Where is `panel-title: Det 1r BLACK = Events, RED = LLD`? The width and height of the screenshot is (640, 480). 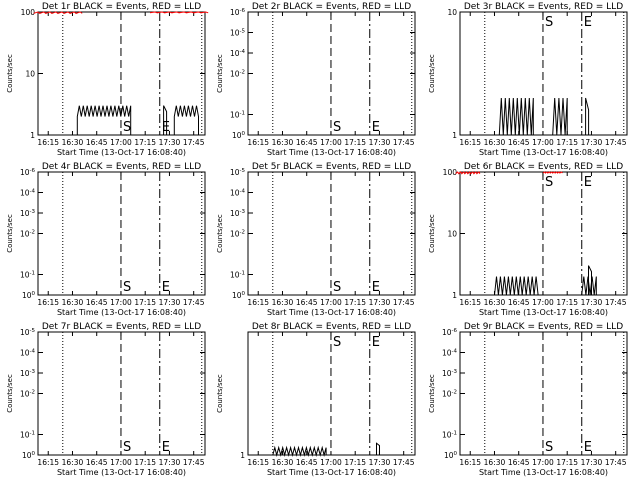 panel-title: Det 1r BLACK = Events, RED = LLD is located at coordinates (121, 7).